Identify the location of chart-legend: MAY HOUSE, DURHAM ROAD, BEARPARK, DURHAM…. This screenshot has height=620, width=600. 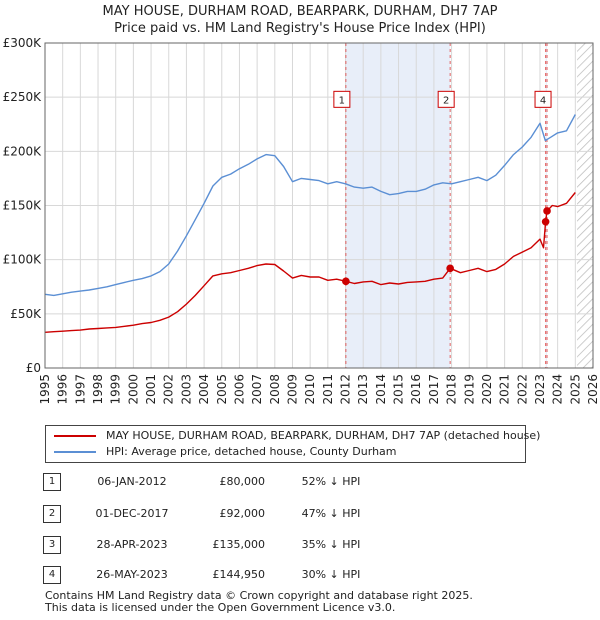
(292, 444).